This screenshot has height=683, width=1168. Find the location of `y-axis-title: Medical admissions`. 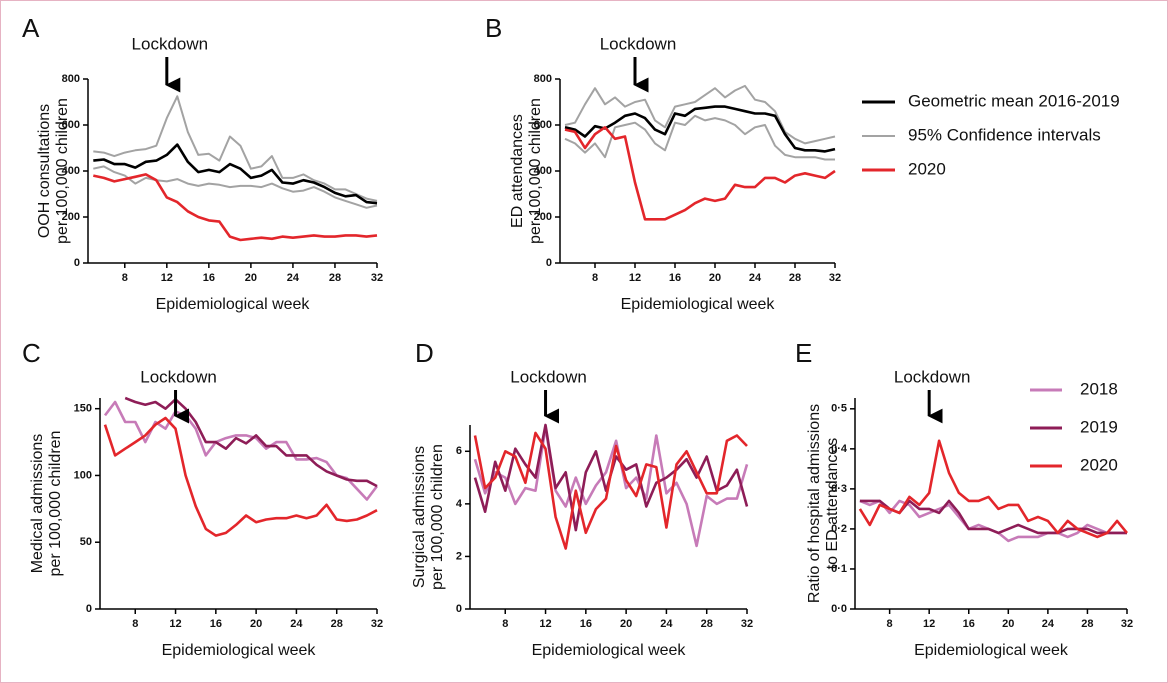

y-axis-title: Medical admissions is located at coordinates (37, 504).